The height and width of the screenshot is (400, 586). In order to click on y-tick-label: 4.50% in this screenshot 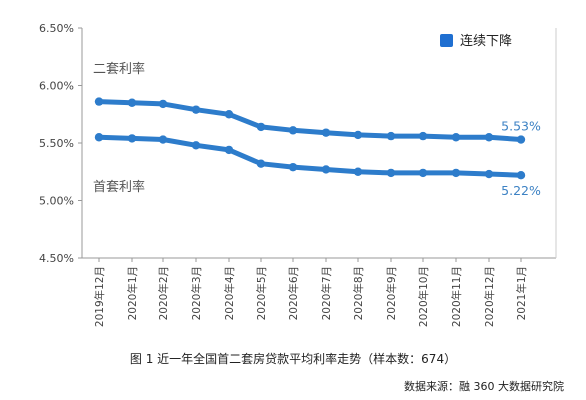, I will do `click(56, 258)`.